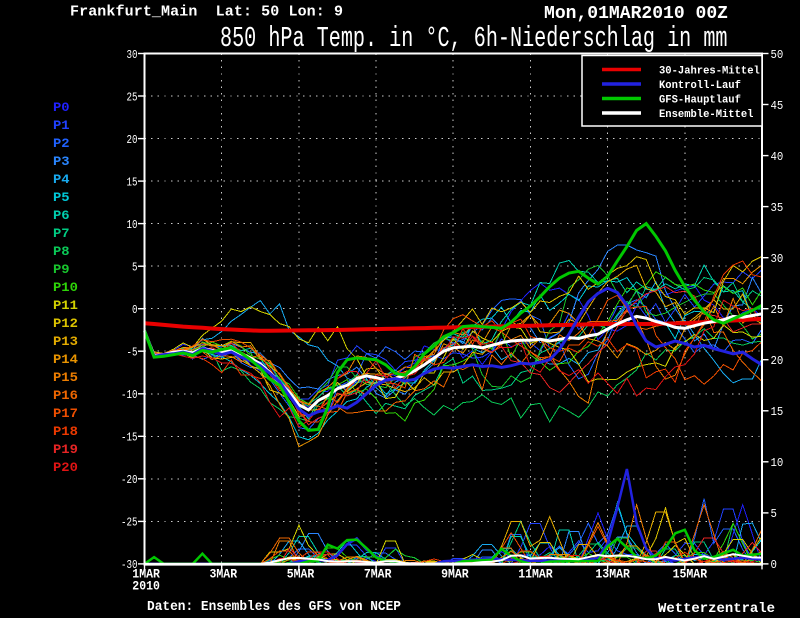 The width and height of the screenshot is (800, 618). What do you see at coordinates (146, 586) in the screenshot?
I see `svg-text: 2010` at bounding box center [146, 586].